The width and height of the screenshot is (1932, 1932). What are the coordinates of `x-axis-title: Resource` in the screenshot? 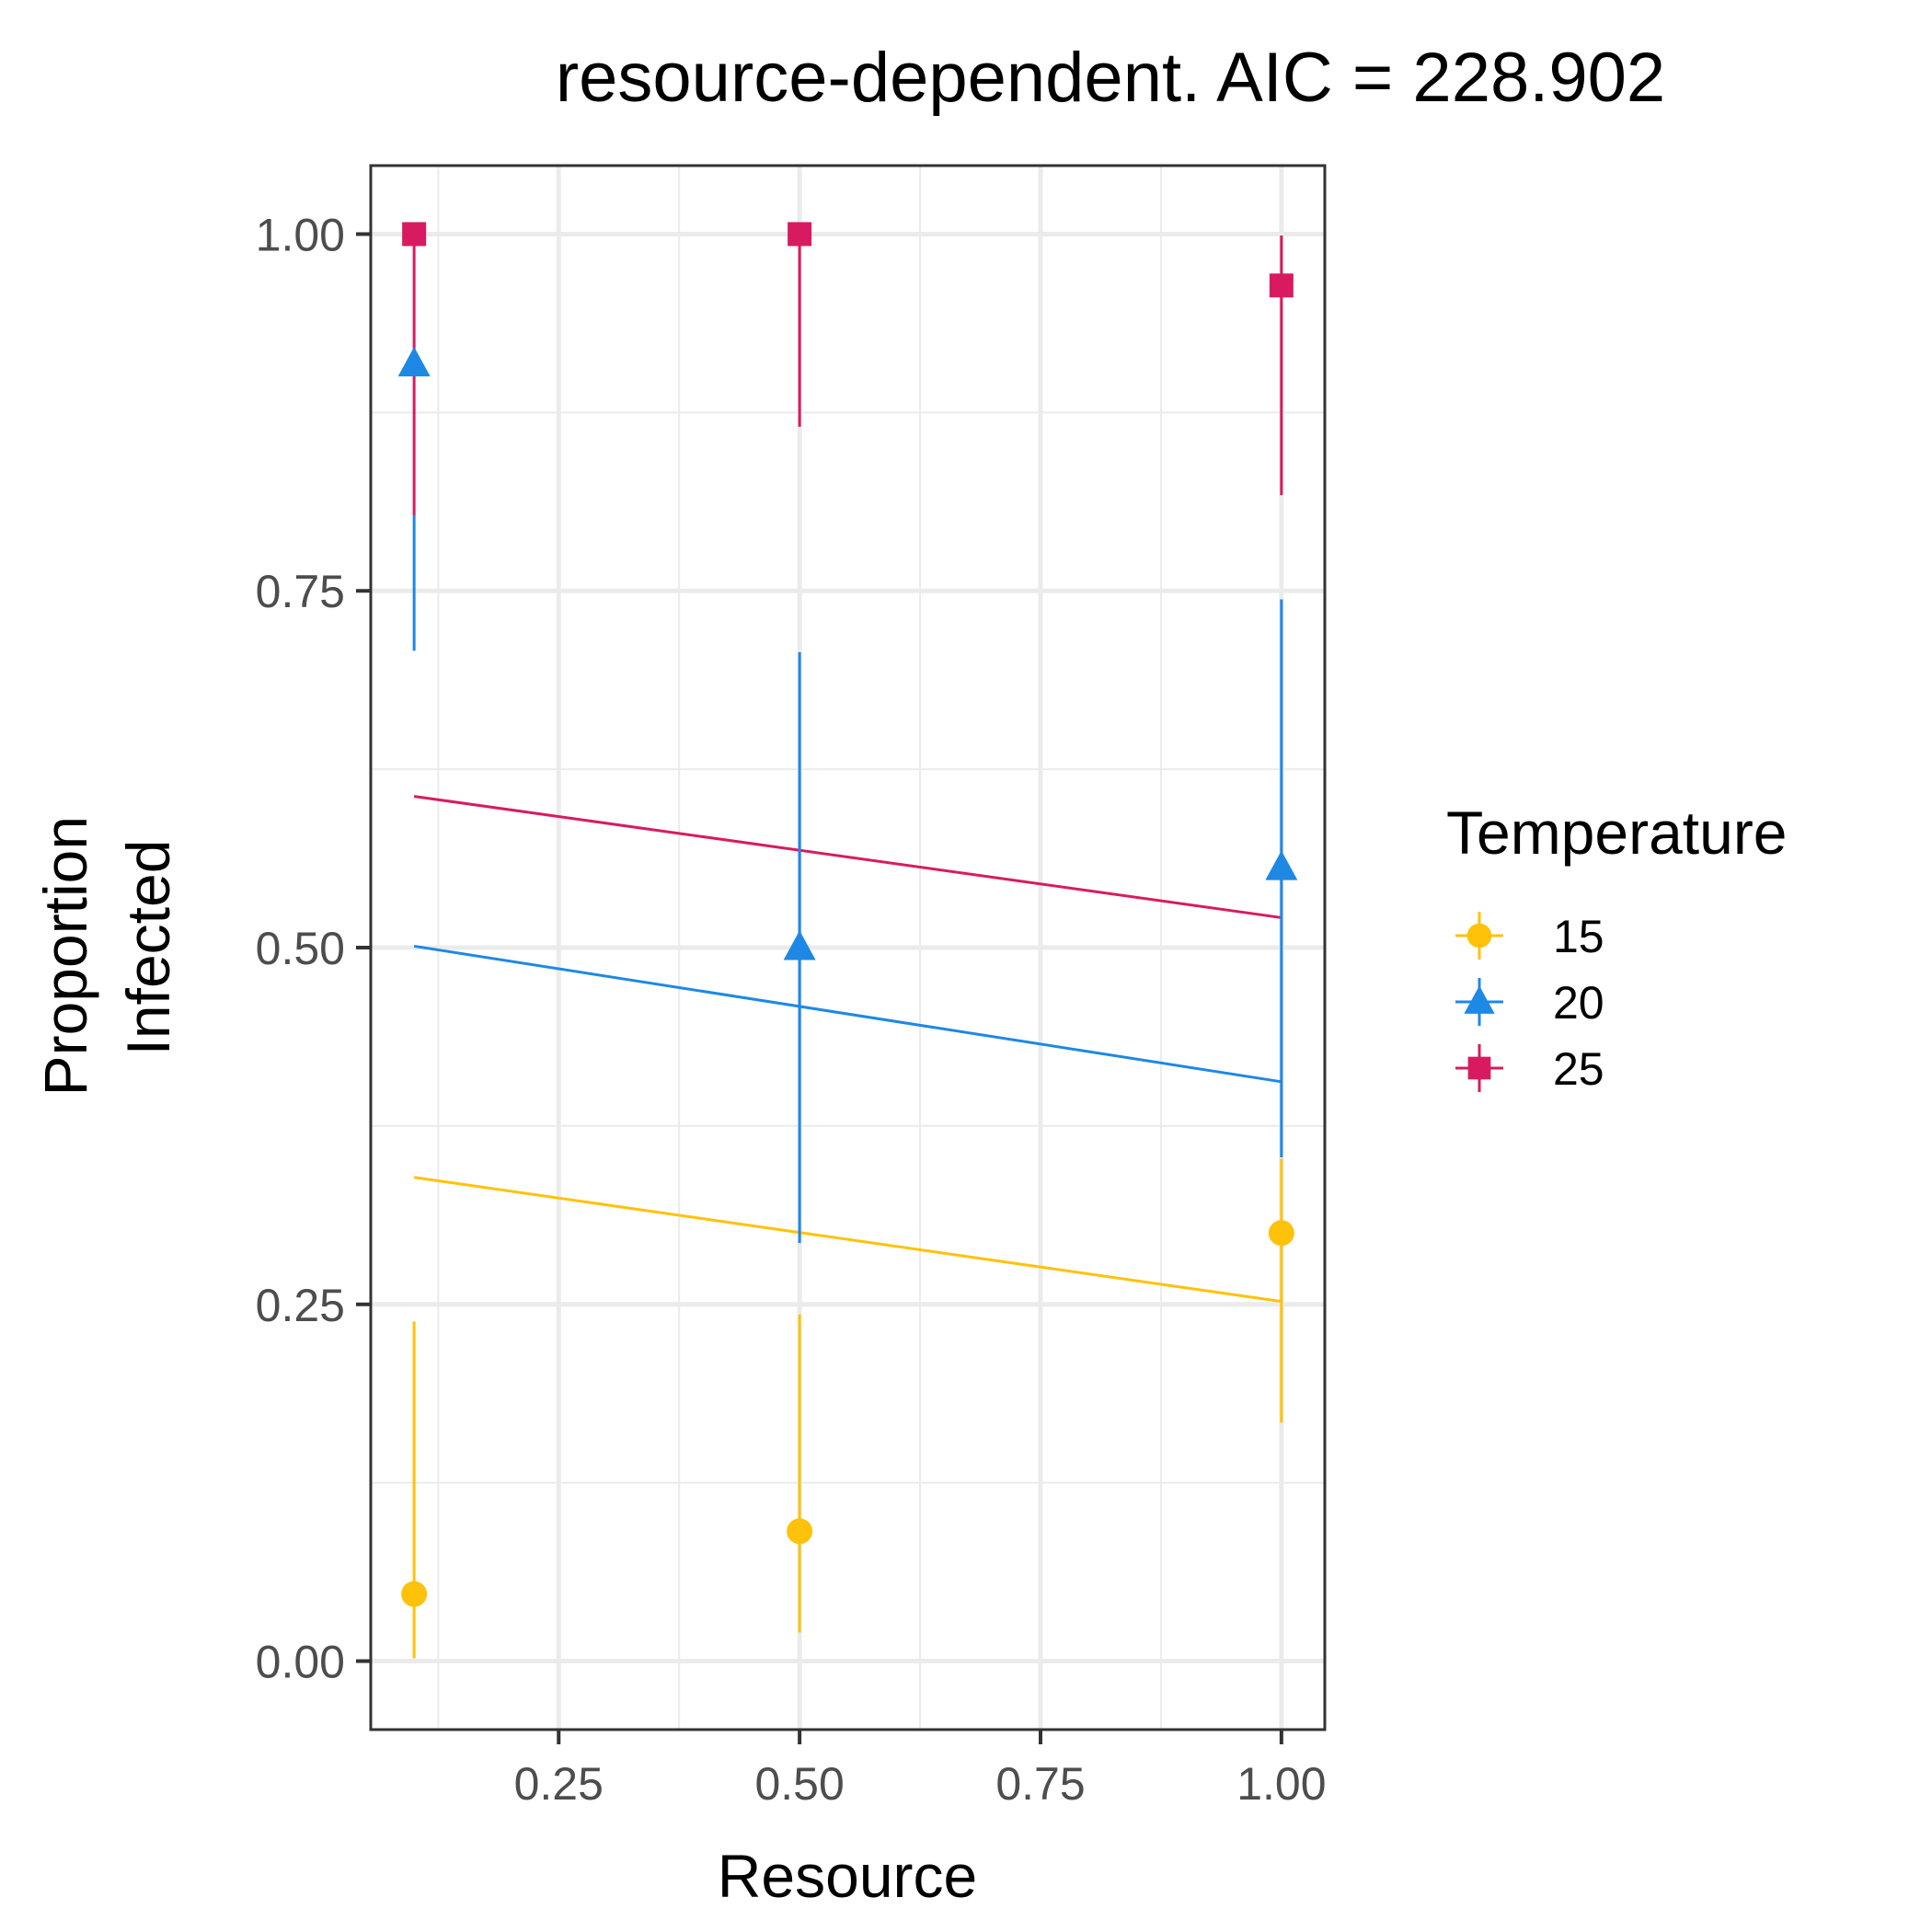 It's located at (847, 1876).